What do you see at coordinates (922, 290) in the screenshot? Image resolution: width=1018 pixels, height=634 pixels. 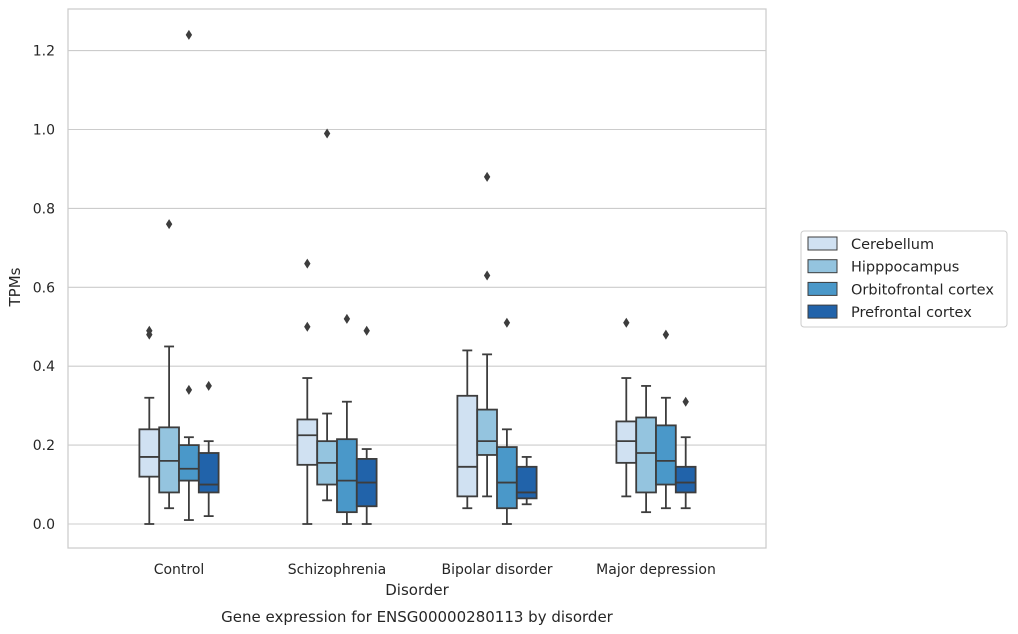 I see `legend-label: Orbitofrontal cortex` at bounding box center [922, 290].